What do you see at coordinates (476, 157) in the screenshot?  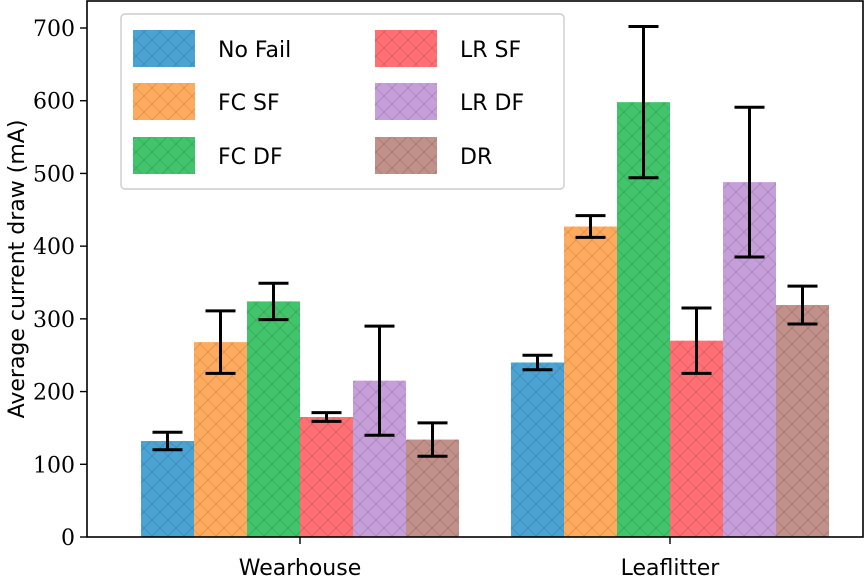 I see `legend-label-dr: DR` at bounding box center [476, 157].